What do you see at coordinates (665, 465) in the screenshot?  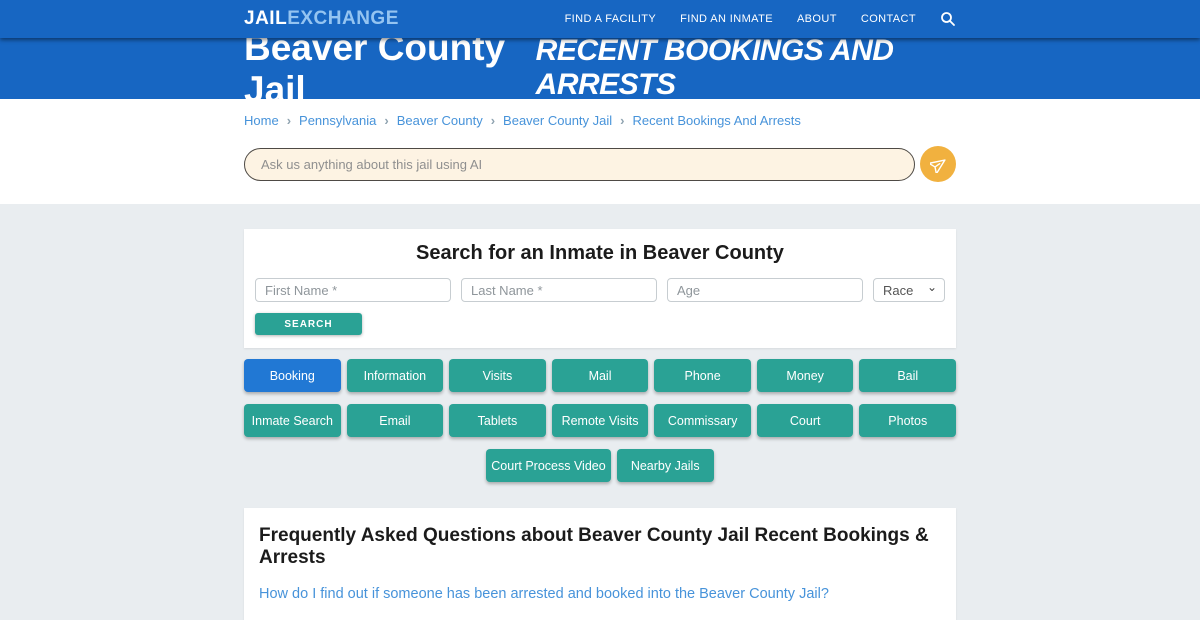 I see `quick-link-nearby-jails: Nearby Jails` at bounding box center [665, 465].